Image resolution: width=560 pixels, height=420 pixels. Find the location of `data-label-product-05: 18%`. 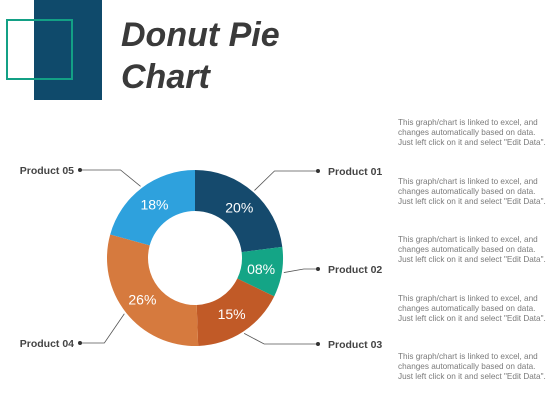

data-label-product-05: 18% is located at coordinates (154, 205).